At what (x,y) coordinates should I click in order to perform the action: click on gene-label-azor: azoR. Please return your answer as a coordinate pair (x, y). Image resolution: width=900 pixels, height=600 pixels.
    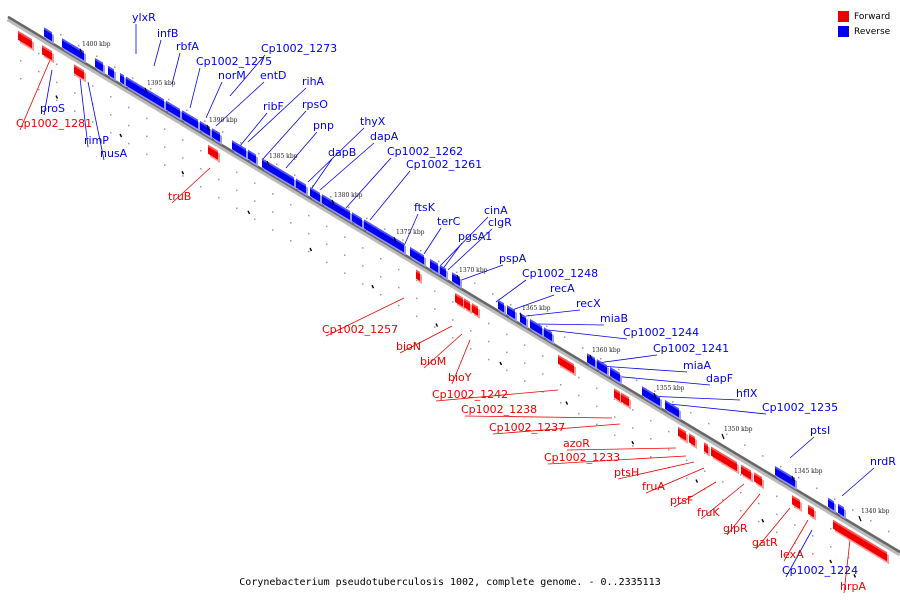
    Looking at the image, I should click on (576, 443).